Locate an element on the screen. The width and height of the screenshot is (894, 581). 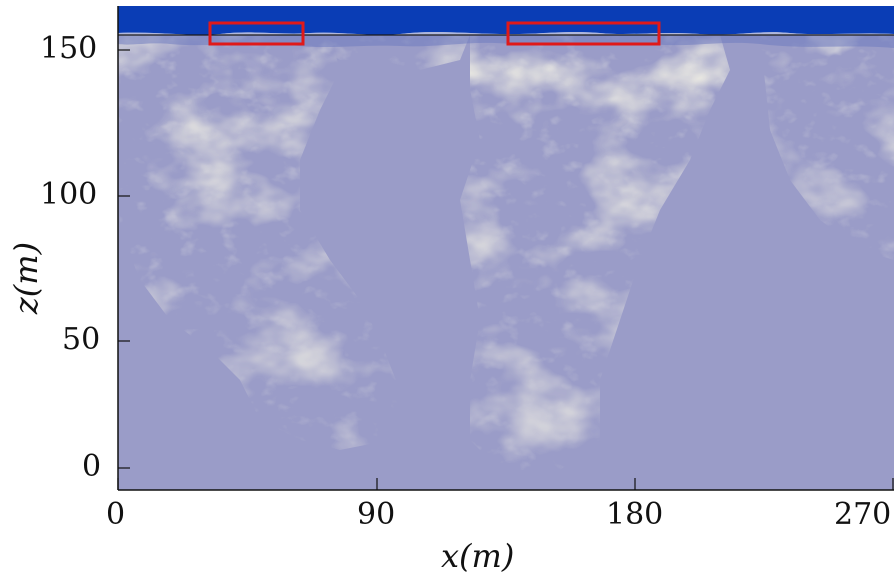
z-tick-label-50: 50 is located at coordinates (81, 339).